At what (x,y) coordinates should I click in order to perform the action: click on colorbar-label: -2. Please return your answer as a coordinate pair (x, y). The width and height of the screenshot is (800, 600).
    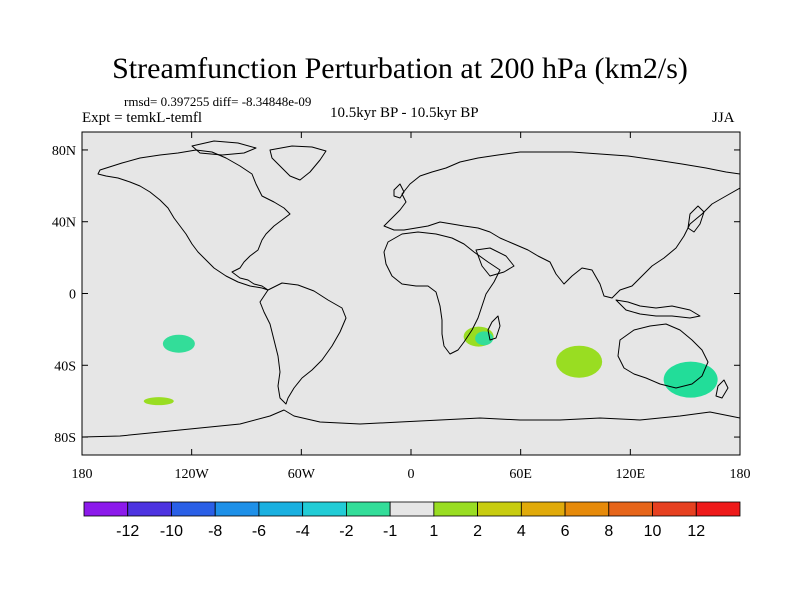
    Looking at the image, I should click on (346, 531).